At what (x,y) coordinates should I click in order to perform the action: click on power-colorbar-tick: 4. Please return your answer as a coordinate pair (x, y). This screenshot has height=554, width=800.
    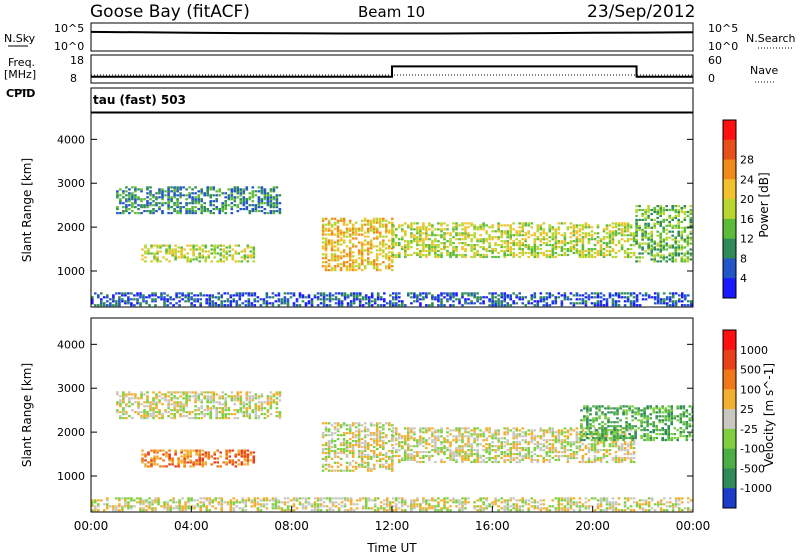
    Looking at the image, I should click on (743, 278).